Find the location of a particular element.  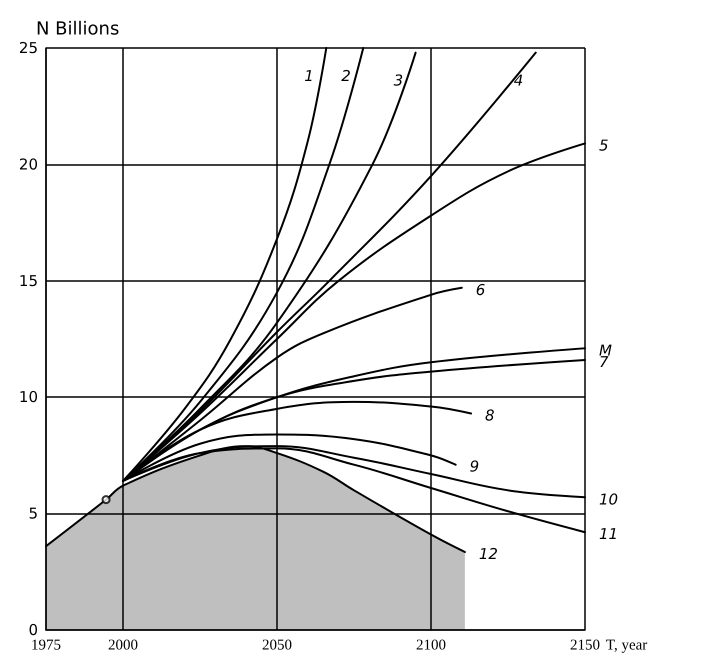

series-label: 3 is located at coordinates (399, 81).